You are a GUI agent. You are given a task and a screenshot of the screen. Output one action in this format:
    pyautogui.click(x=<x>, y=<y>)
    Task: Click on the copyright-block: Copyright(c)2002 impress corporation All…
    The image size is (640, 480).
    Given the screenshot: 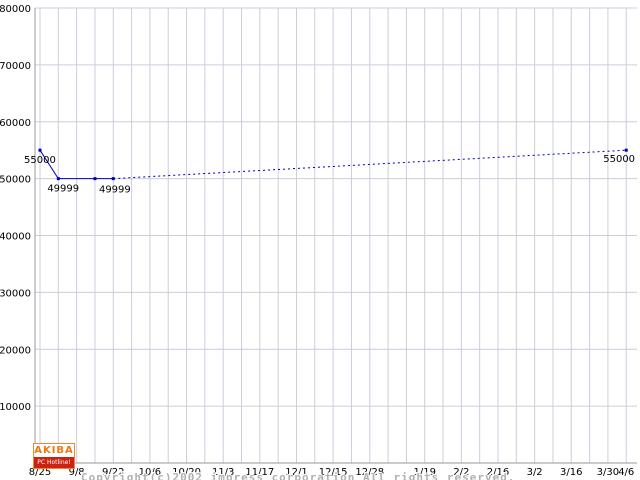 What is the action you would take?
    pyautogui.click(x=298, y=461)
    